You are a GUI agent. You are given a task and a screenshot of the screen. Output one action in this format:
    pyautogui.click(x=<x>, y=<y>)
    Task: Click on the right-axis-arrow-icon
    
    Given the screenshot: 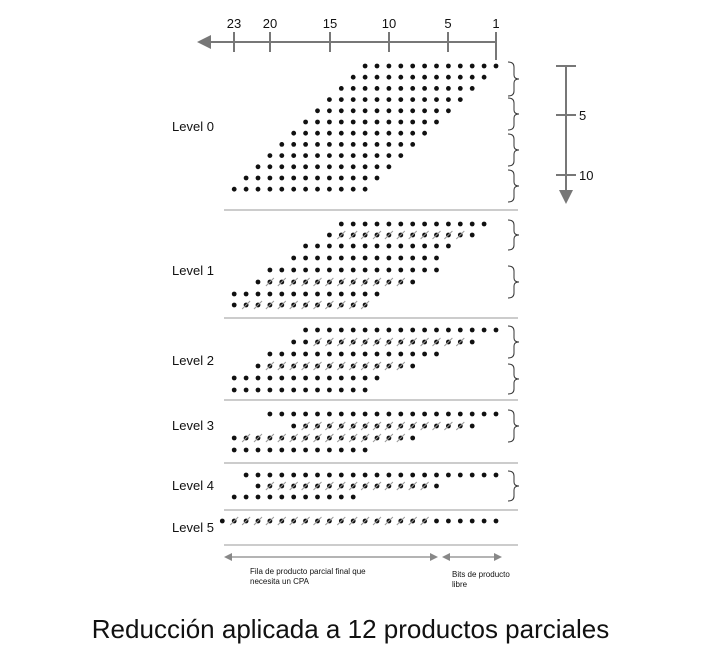 What is the action you would take?
    pyautogui.click(x=566, y=197)
    